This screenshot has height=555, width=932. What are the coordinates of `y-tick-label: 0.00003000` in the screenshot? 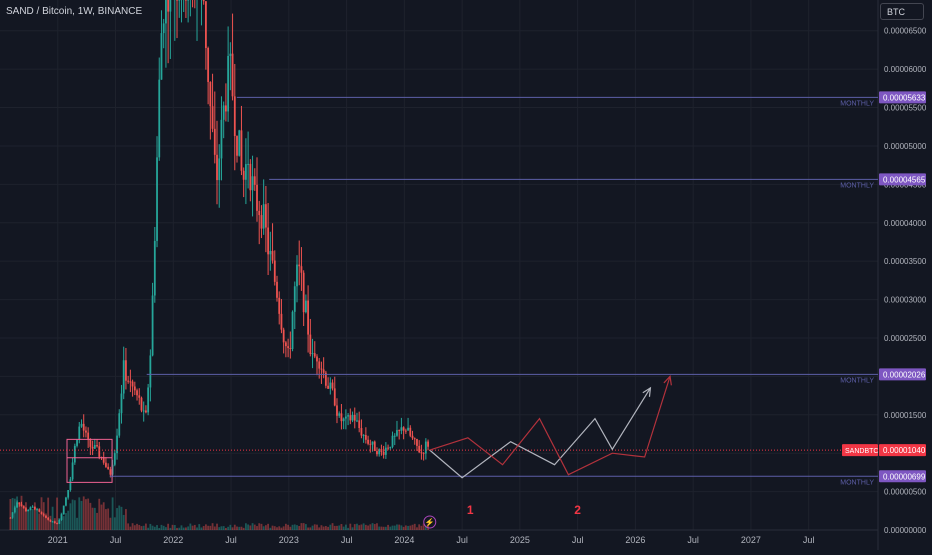 It's located at (905, 300).